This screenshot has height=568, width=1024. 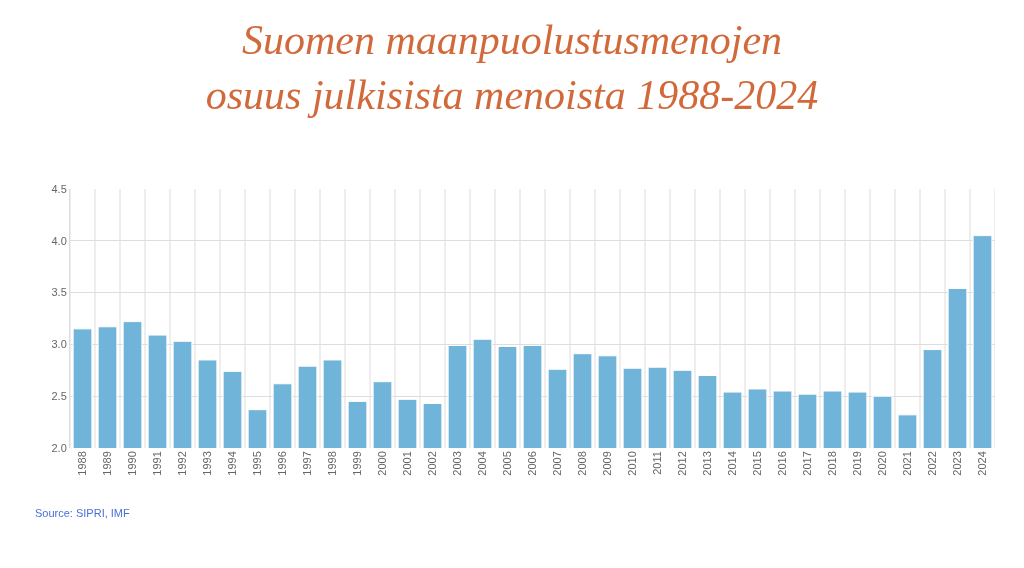 What do you see at coordinates (257, 463) in the screenshot?
I see `x-tick-label: 1995` at bounding box center [257, 463].